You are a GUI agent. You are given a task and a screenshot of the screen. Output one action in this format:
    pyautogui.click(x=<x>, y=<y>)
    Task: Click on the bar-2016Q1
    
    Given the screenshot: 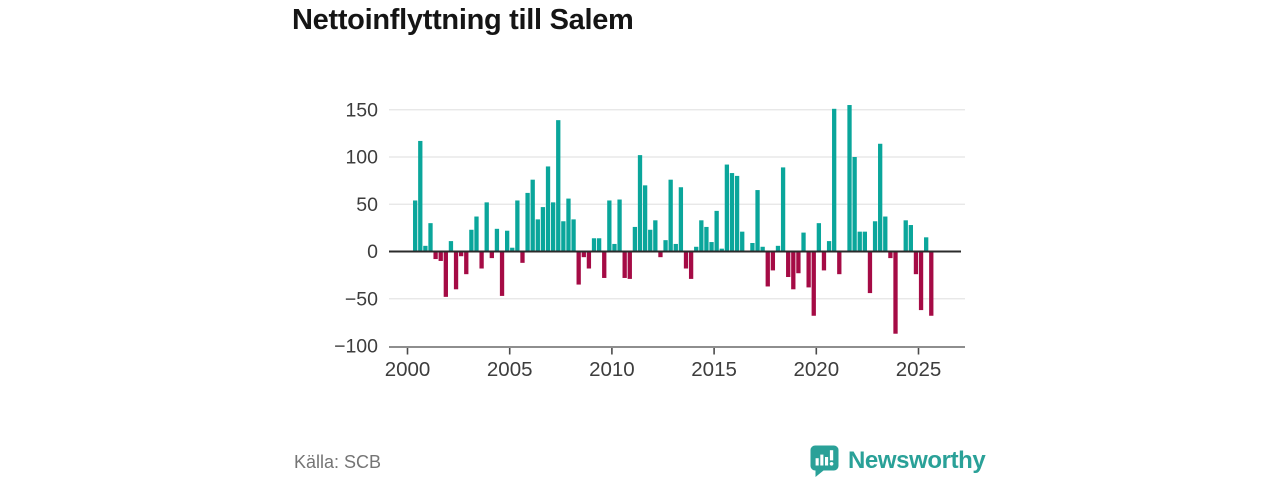 What is the action you would take?
    pyautogui.click(x=737, y=213)
    